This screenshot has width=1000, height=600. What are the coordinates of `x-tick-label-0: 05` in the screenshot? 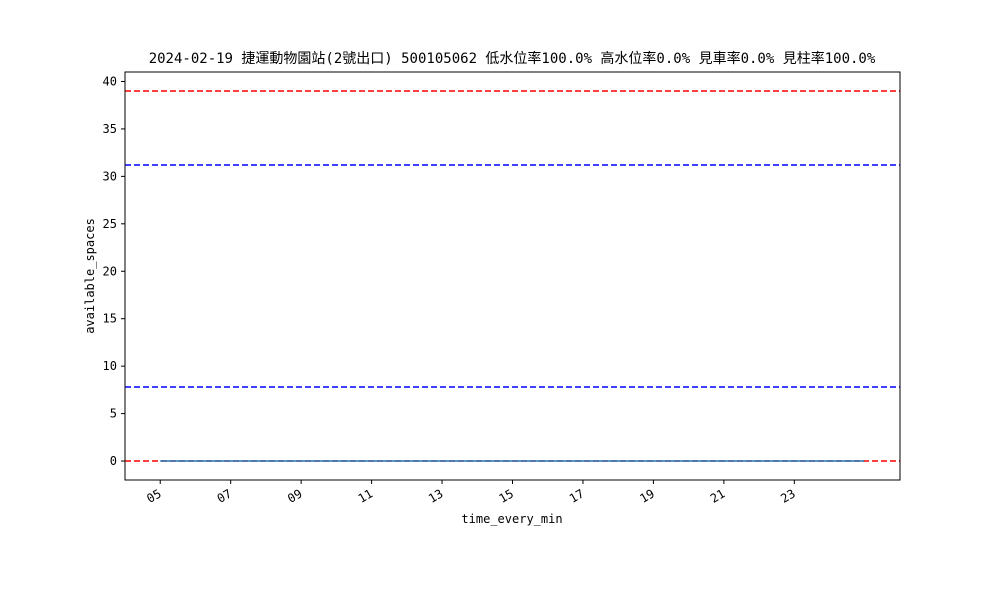 It's located at (154, 495).